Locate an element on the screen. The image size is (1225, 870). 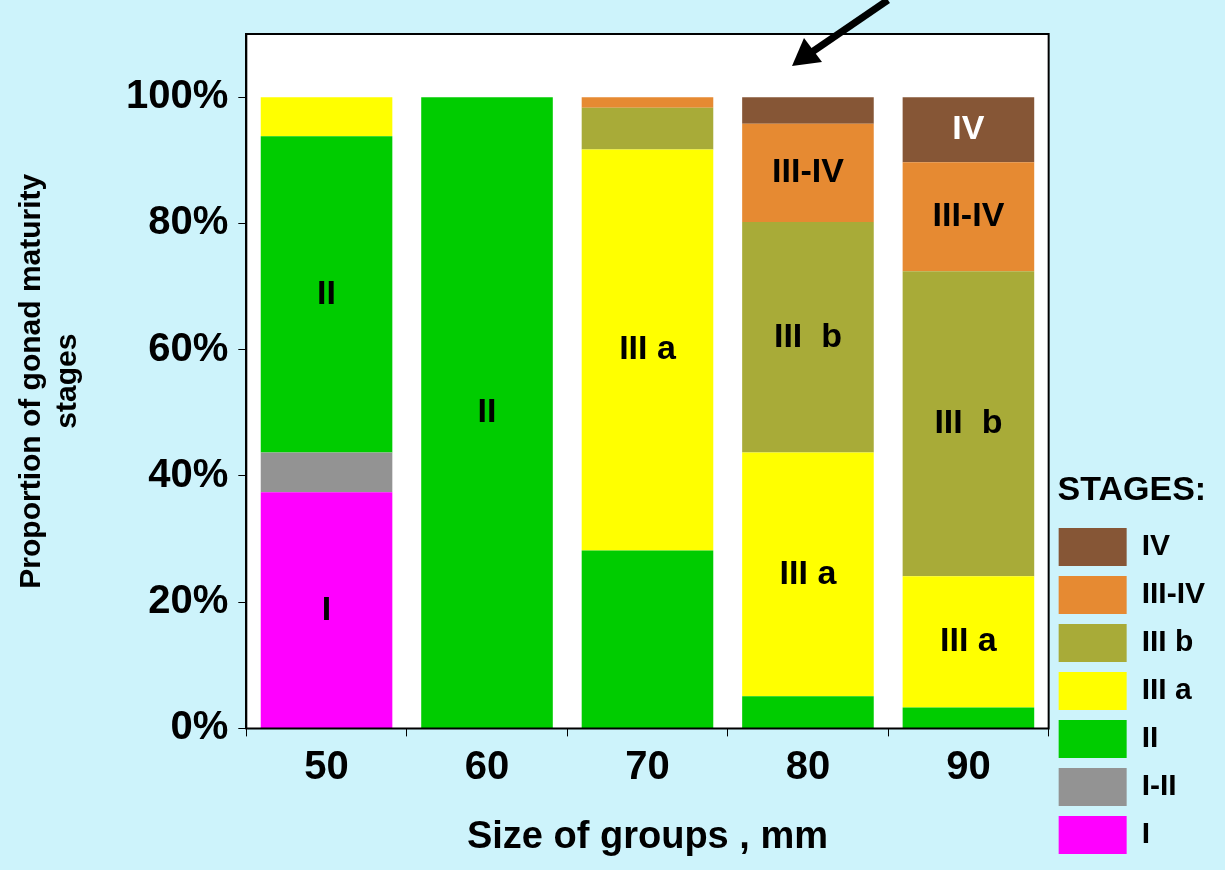
x-tick-label: 80 is located at coordinates (808, 765).